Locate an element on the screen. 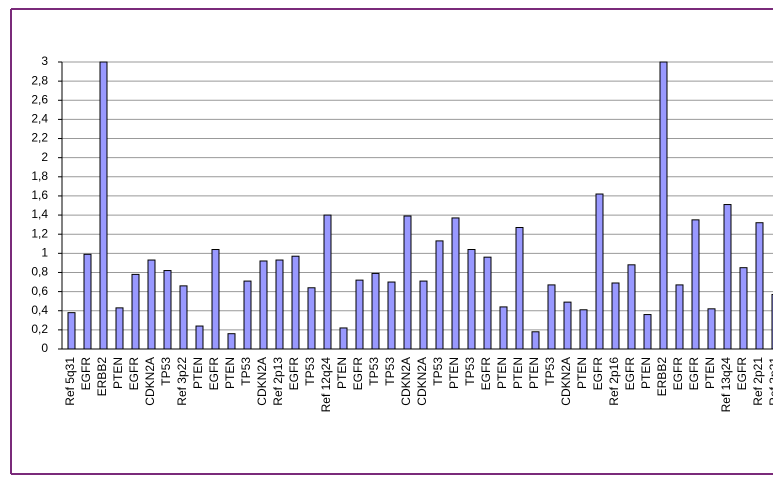 Image resolution: width=773 pixels, height=484 pixels. y-tick-label: 2 is located at coordinates (44, 157).